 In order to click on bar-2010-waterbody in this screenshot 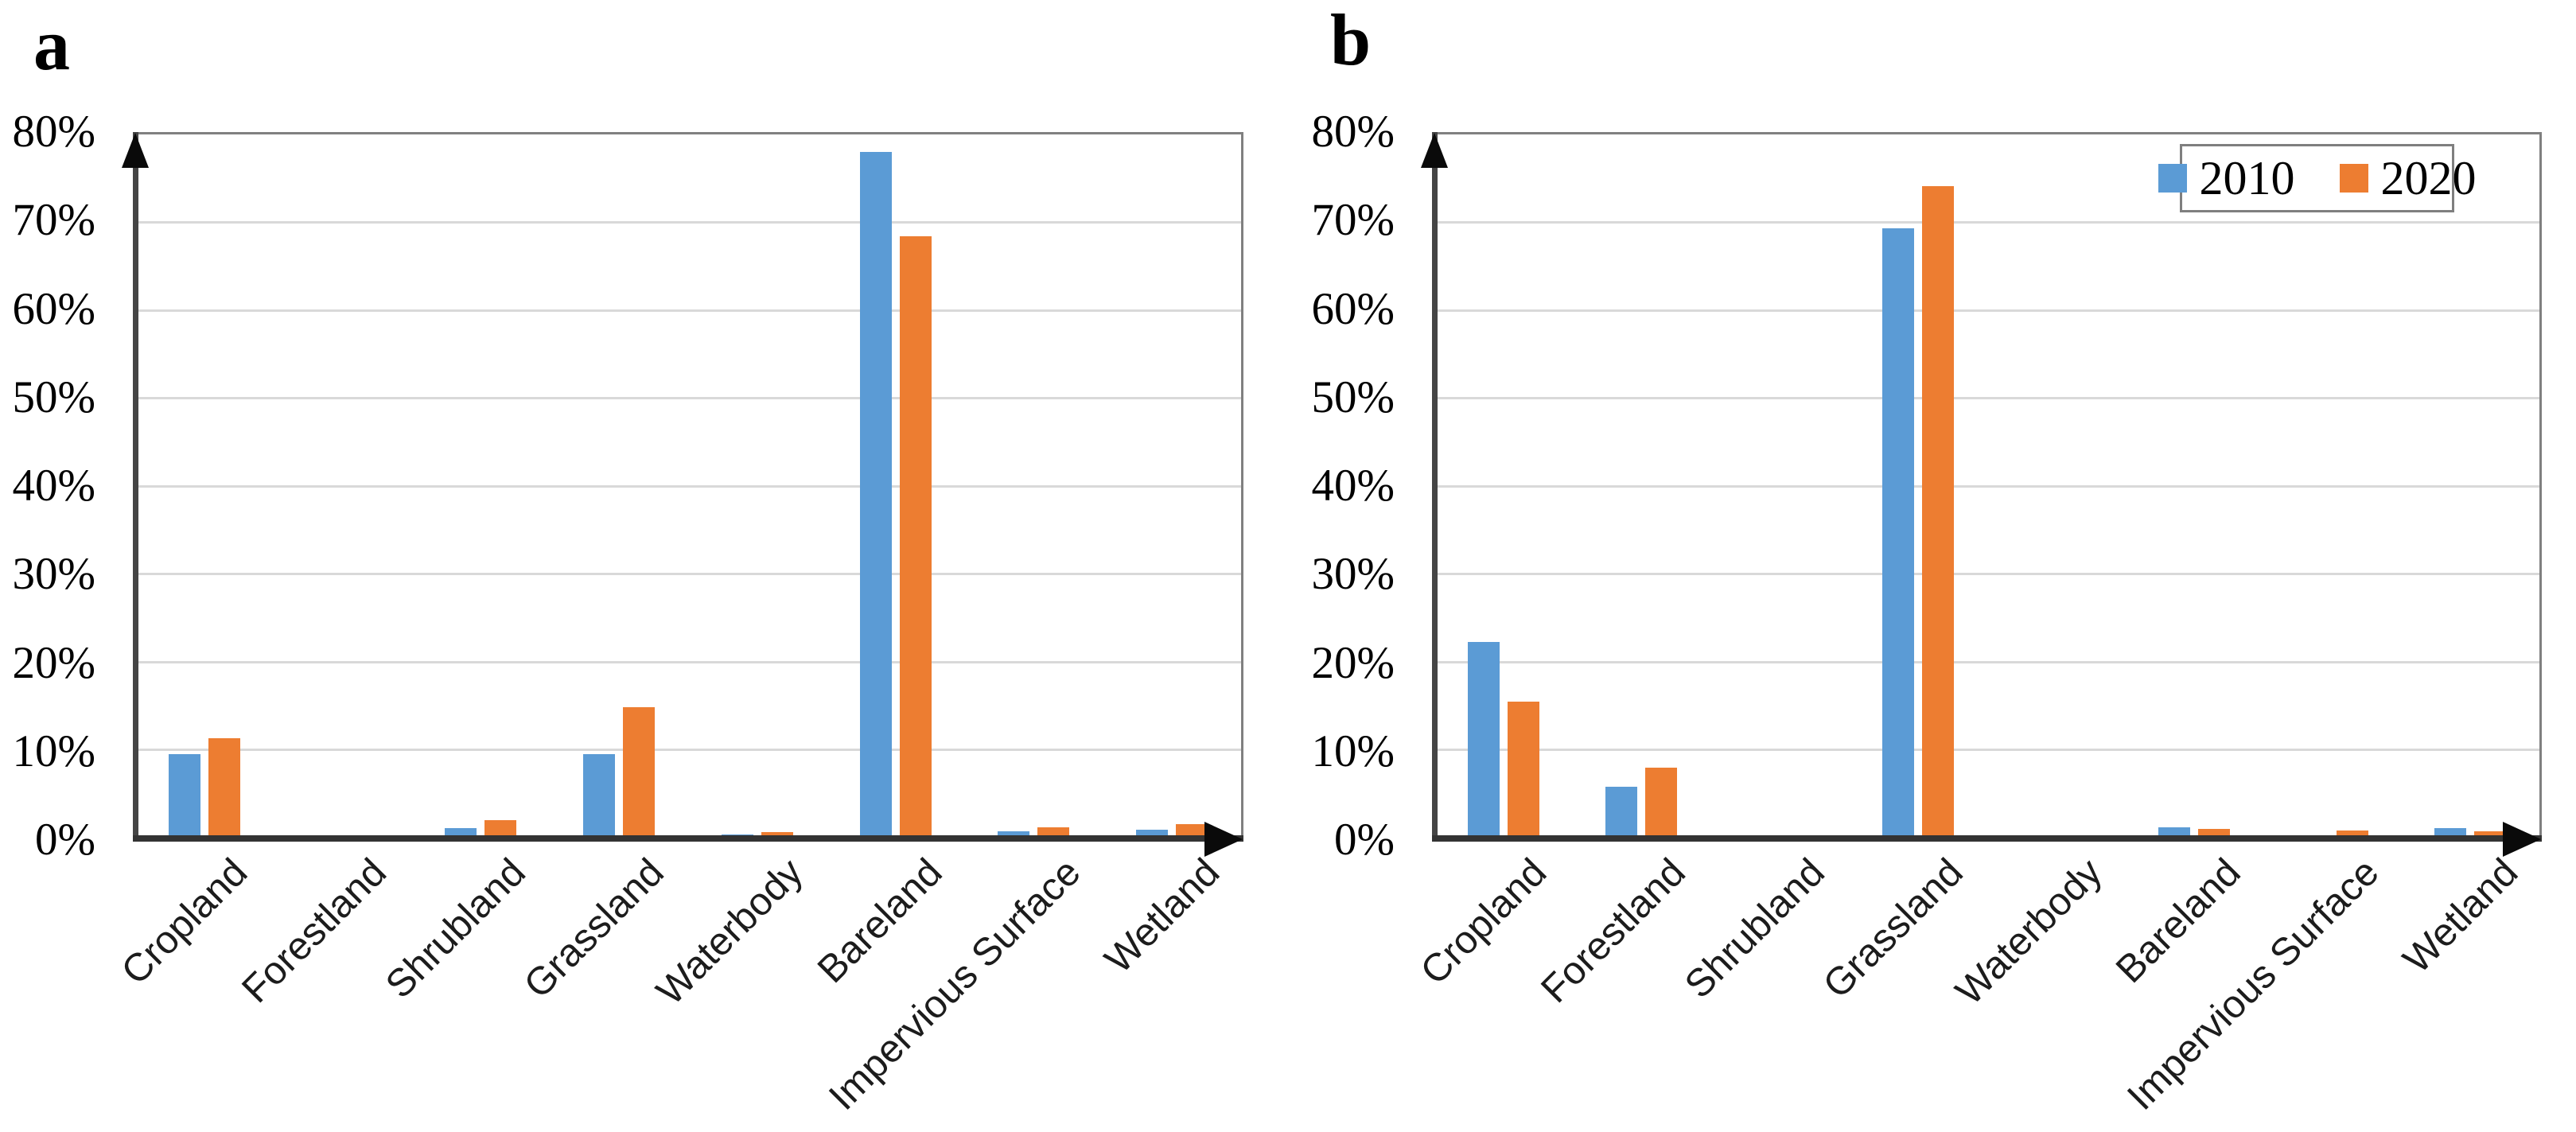, I will do `click(737, 836)`.